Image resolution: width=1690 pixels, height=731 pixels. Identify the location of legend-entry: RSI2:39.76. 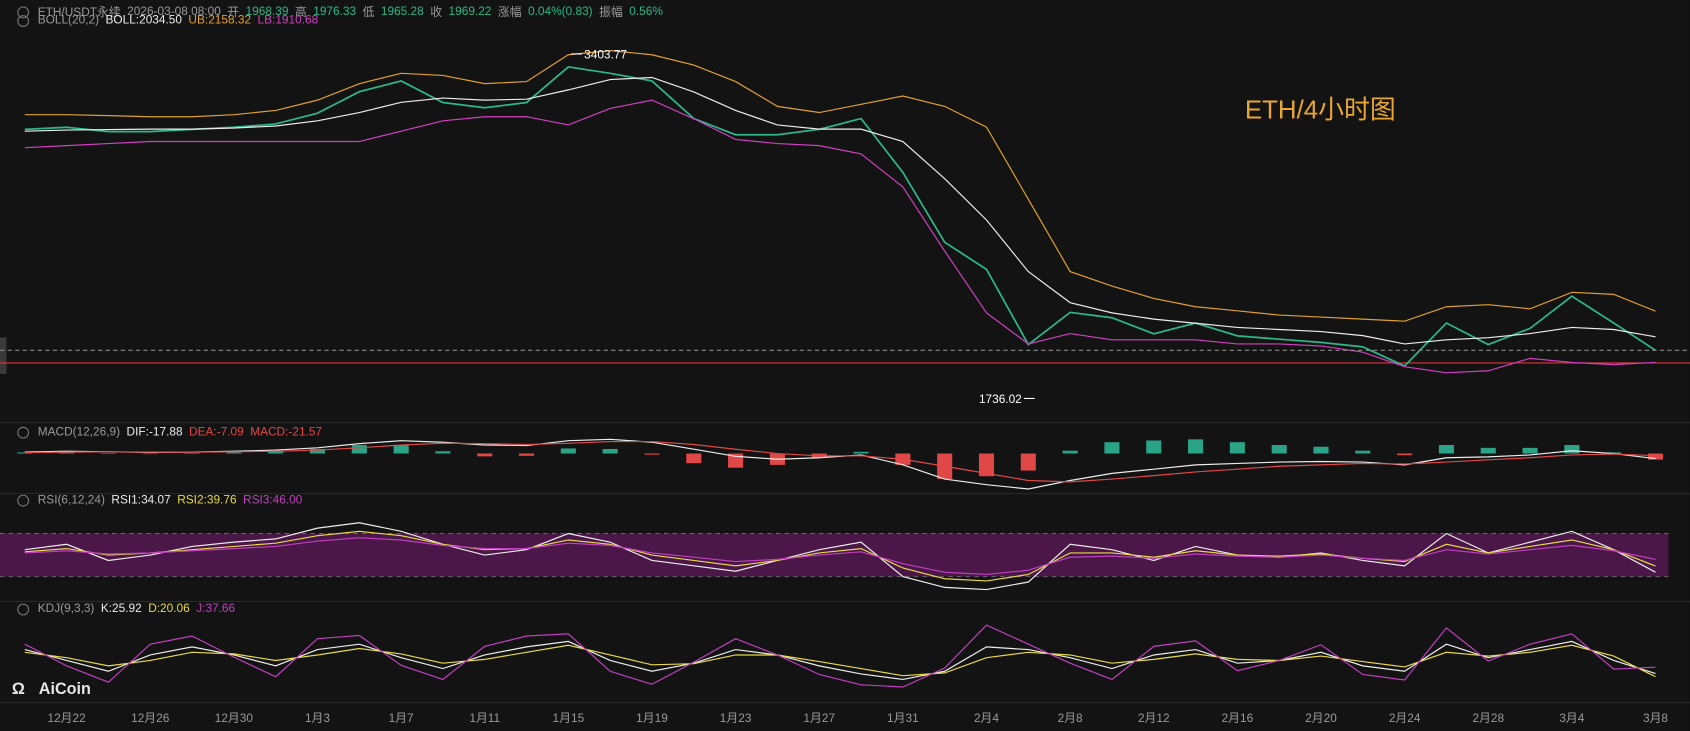
(207, 500).